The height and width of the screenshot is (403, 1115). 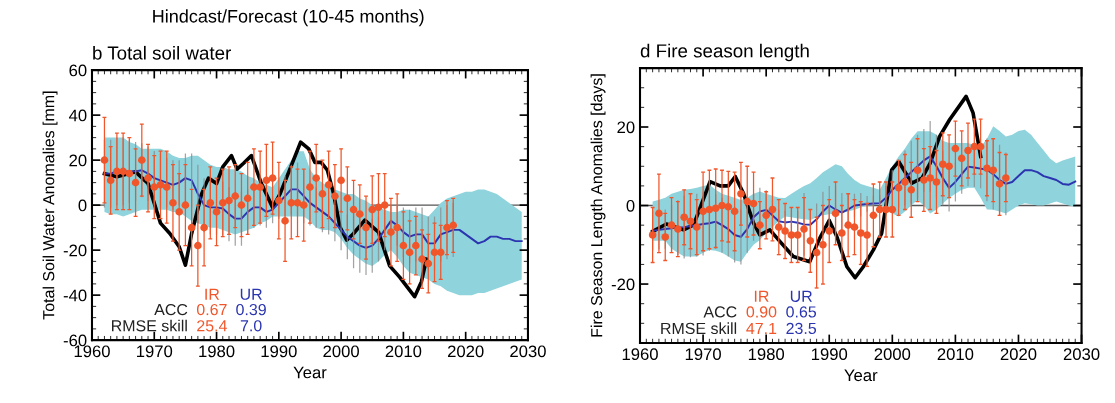 What do you see at coordinates (288, 18) in the screenshot?
I see `chart-title: Hindcast/Forecast (10-45 months)` at bounding box center [288, 18].